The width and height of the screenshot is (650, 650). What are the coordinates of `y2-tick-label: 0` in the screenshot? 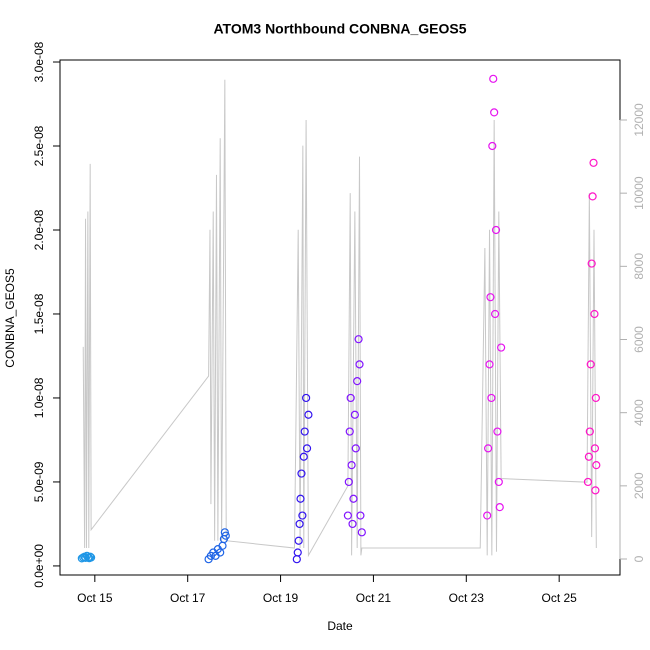 It's located at (639, 558).